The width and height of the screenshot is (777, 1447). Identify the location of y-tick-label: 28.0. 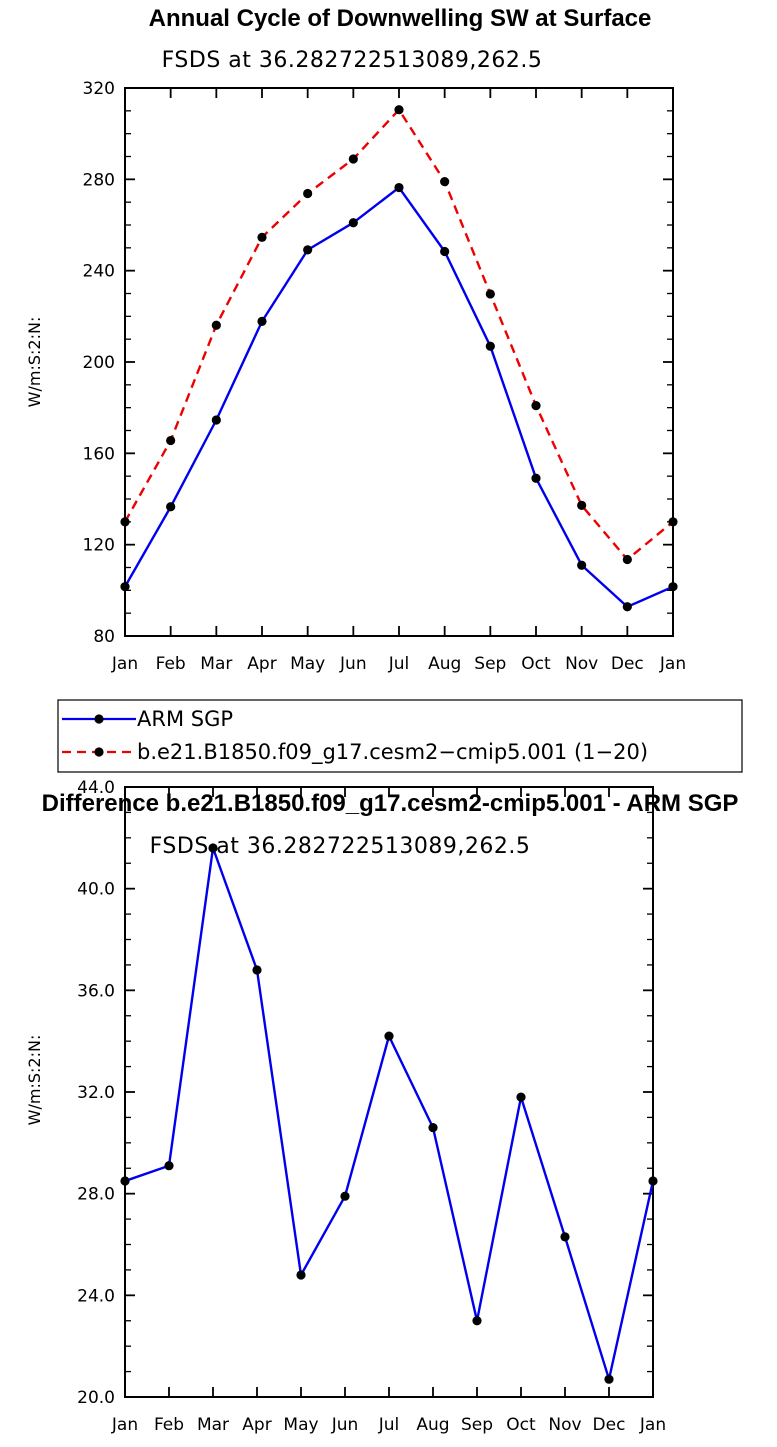
(96, 1195).